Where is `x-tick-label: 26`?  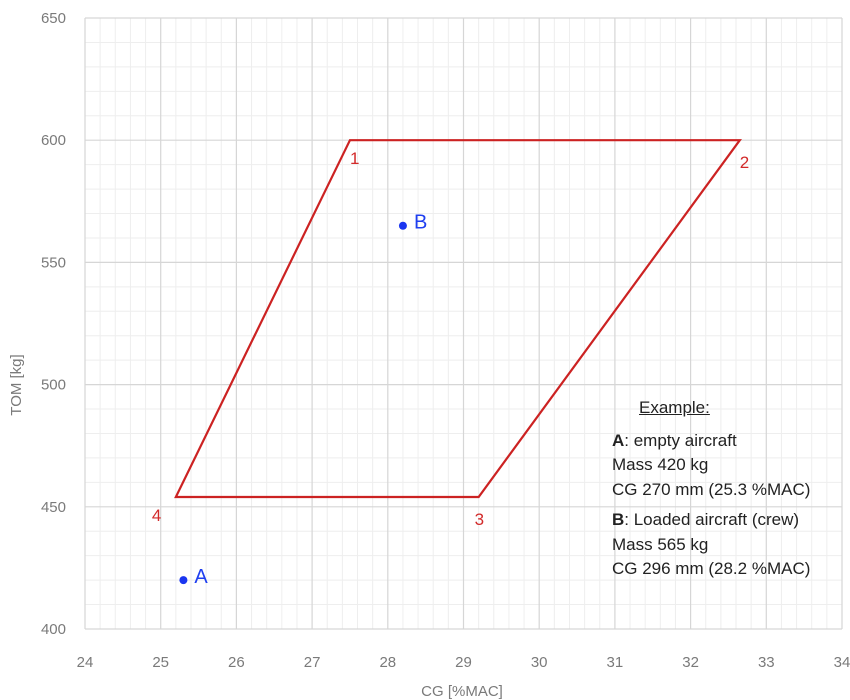
x-tick-label: 26 is located at coordinates (236, 662).